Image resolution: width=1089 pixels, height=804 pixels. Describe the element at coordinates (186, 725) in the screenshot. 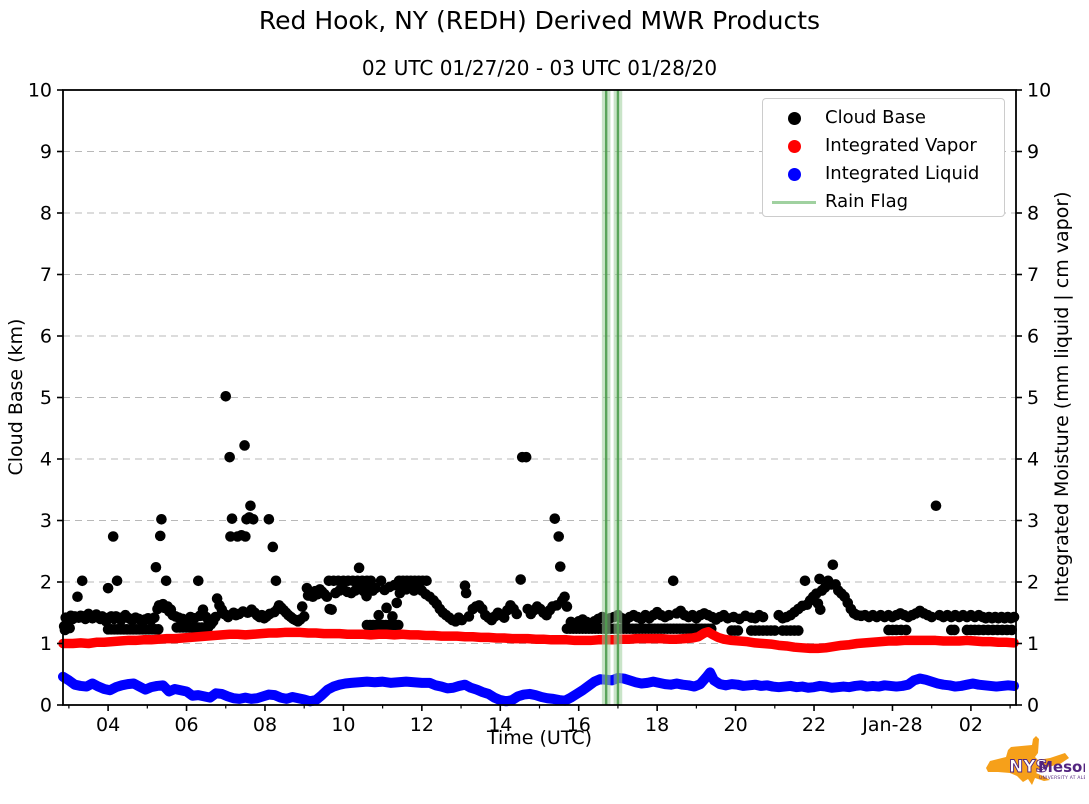

I see `svg-text: 06` at that location.